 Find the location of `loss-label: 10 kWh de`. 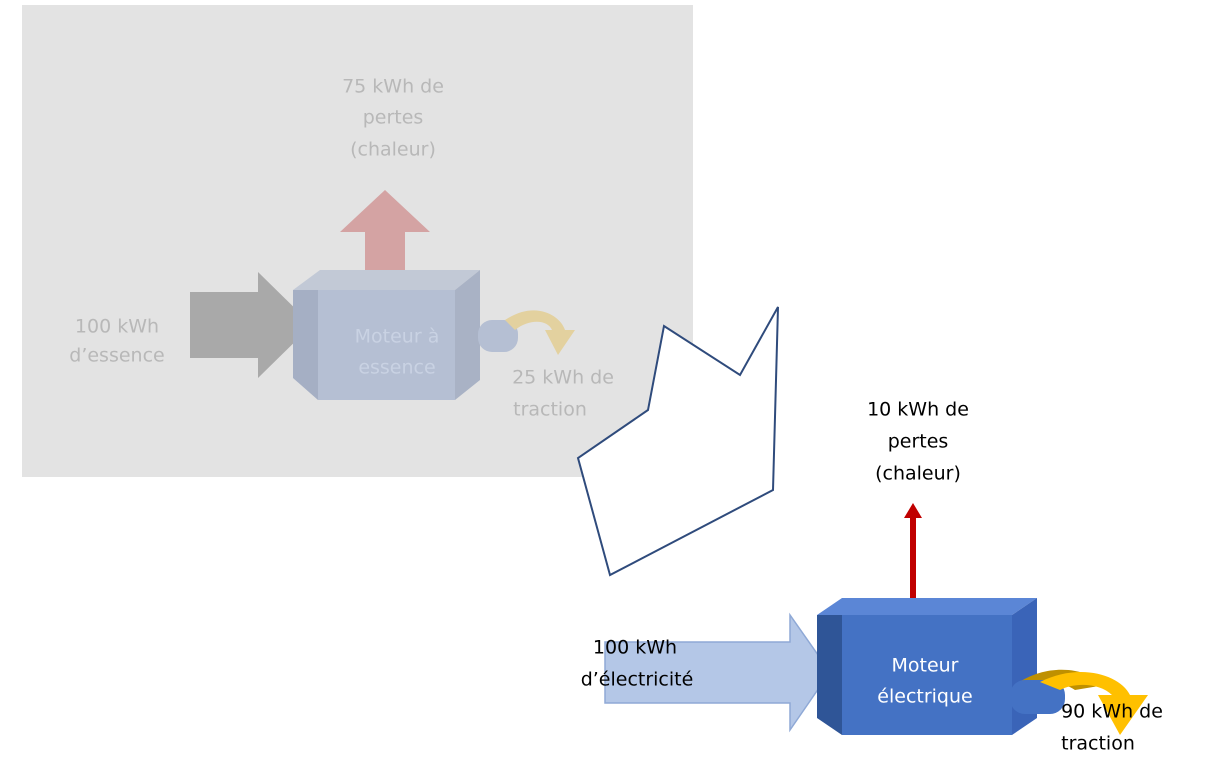

loss-label: 10 kWh de is located at coordinates (918, 410).